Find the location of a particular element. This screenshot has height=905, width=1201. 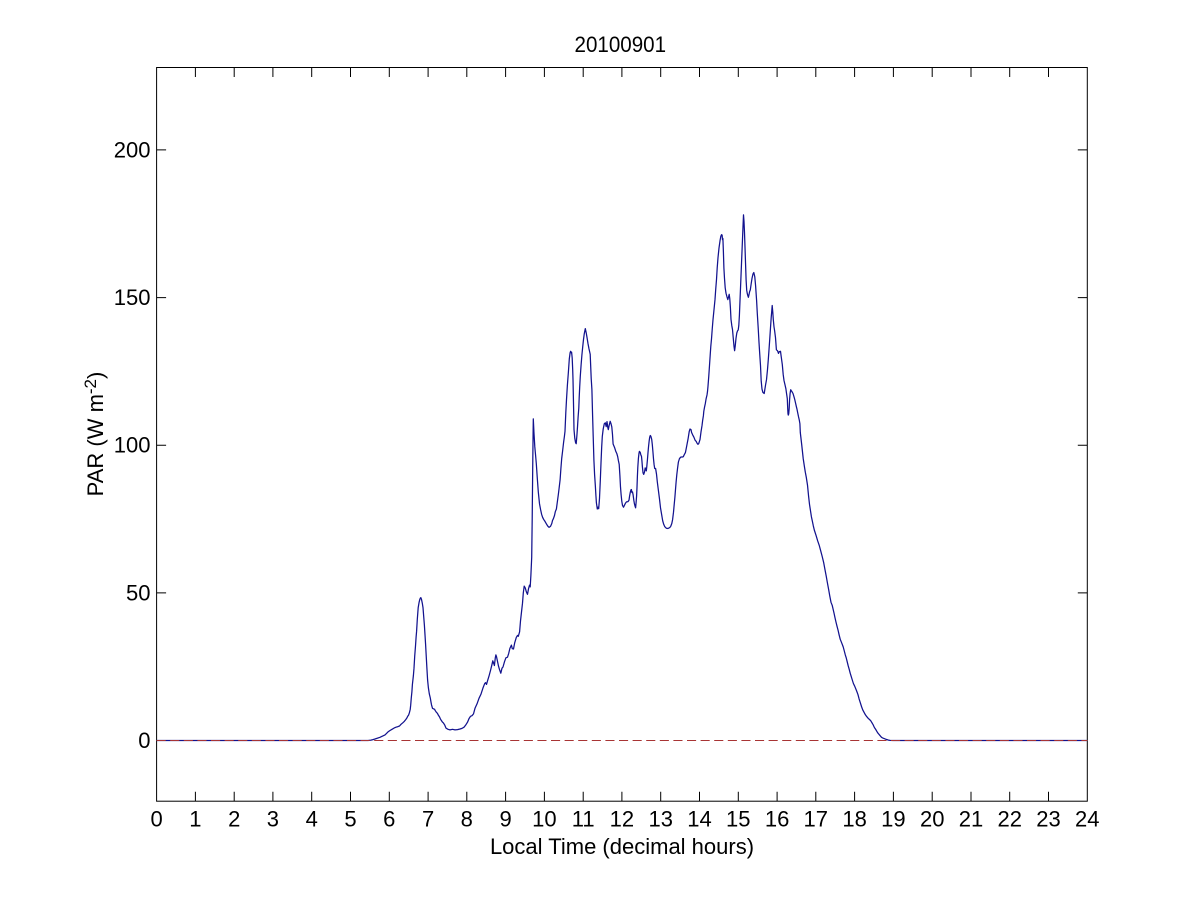

svg-text: 11 is located at coordinates (583, 819).